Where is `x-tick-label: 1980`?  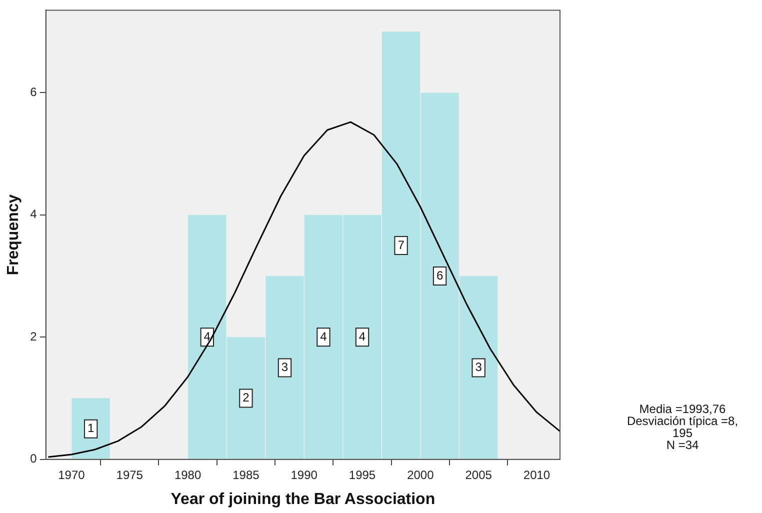 x-tick-label: 1980 is located at coordinates (188, 475).